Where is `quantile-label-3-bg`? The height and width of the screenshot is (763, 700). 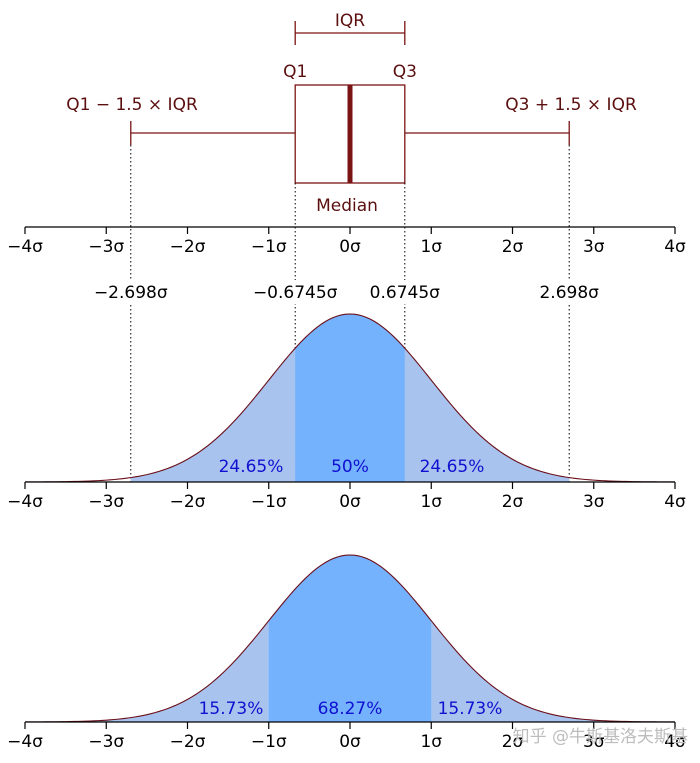
quantile-label-3-bg is located at coordinates (569, 292).